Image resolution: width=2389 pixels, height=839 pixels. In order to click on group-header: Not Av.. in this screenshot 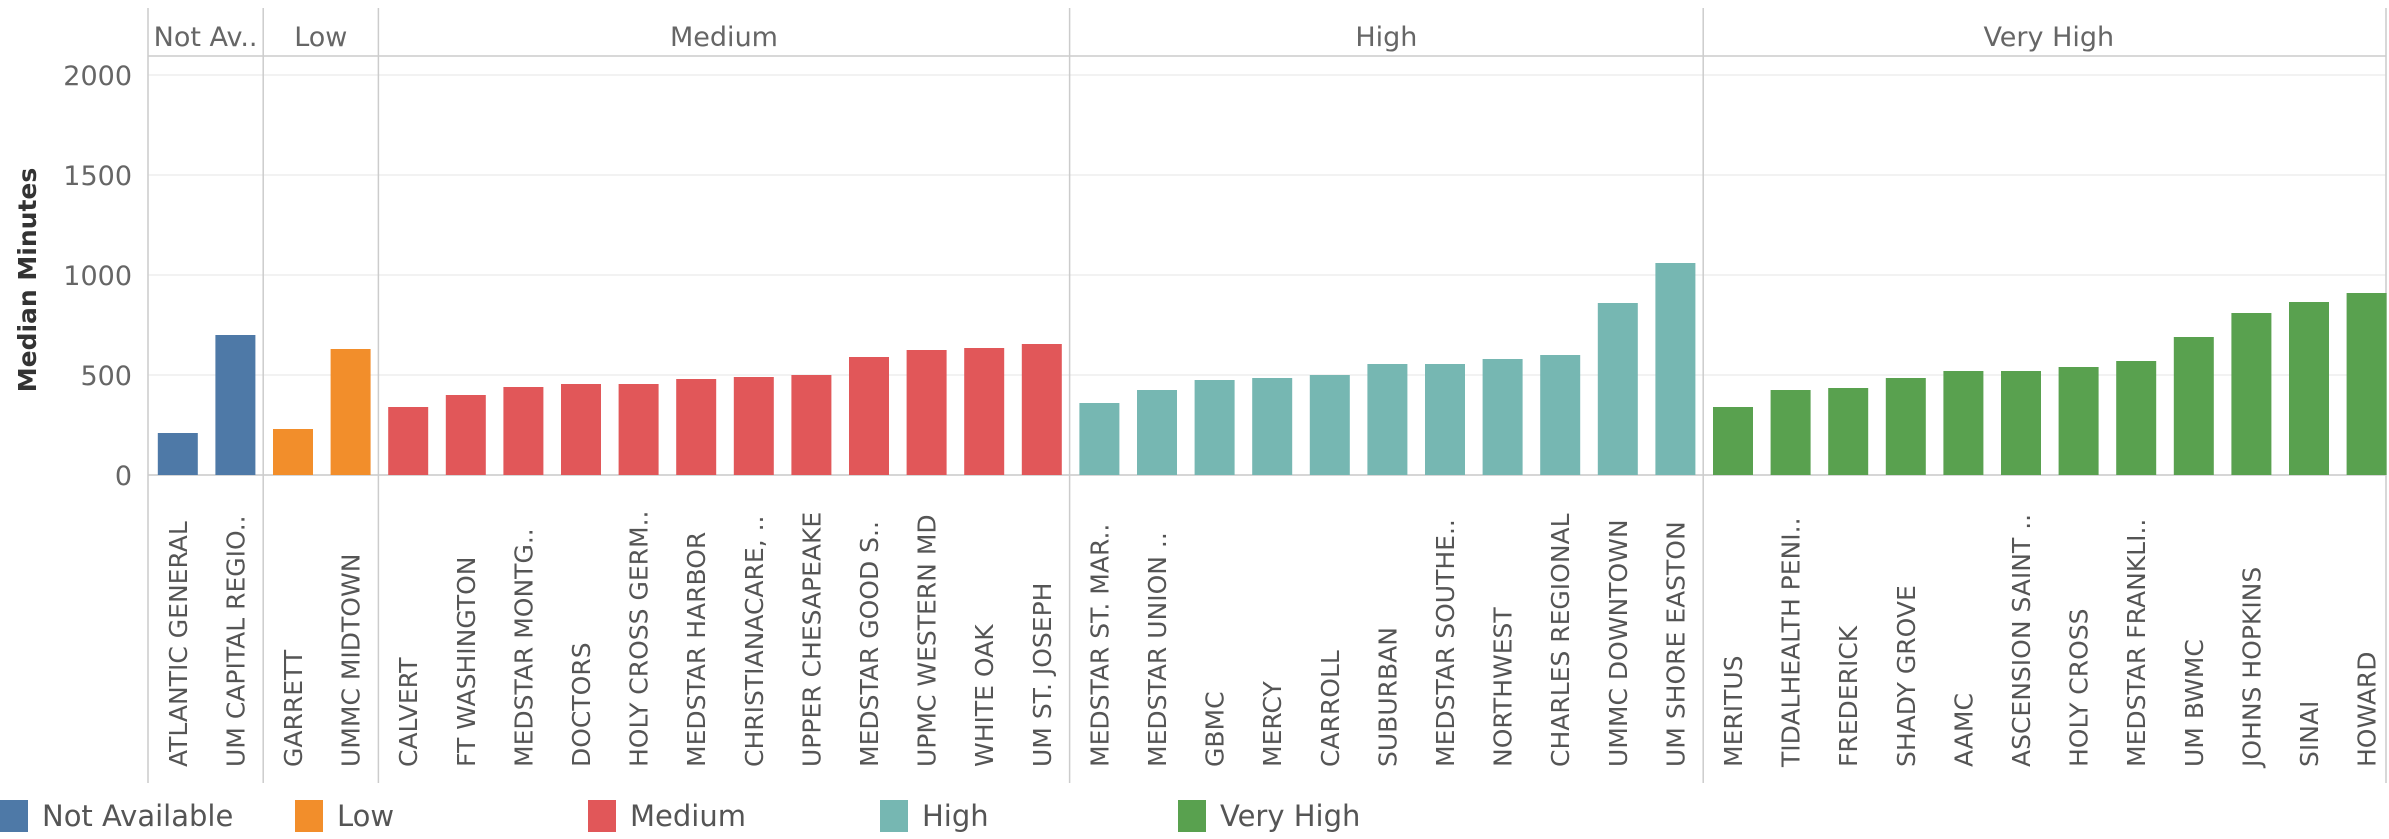, I will do `click(206, 37)`.